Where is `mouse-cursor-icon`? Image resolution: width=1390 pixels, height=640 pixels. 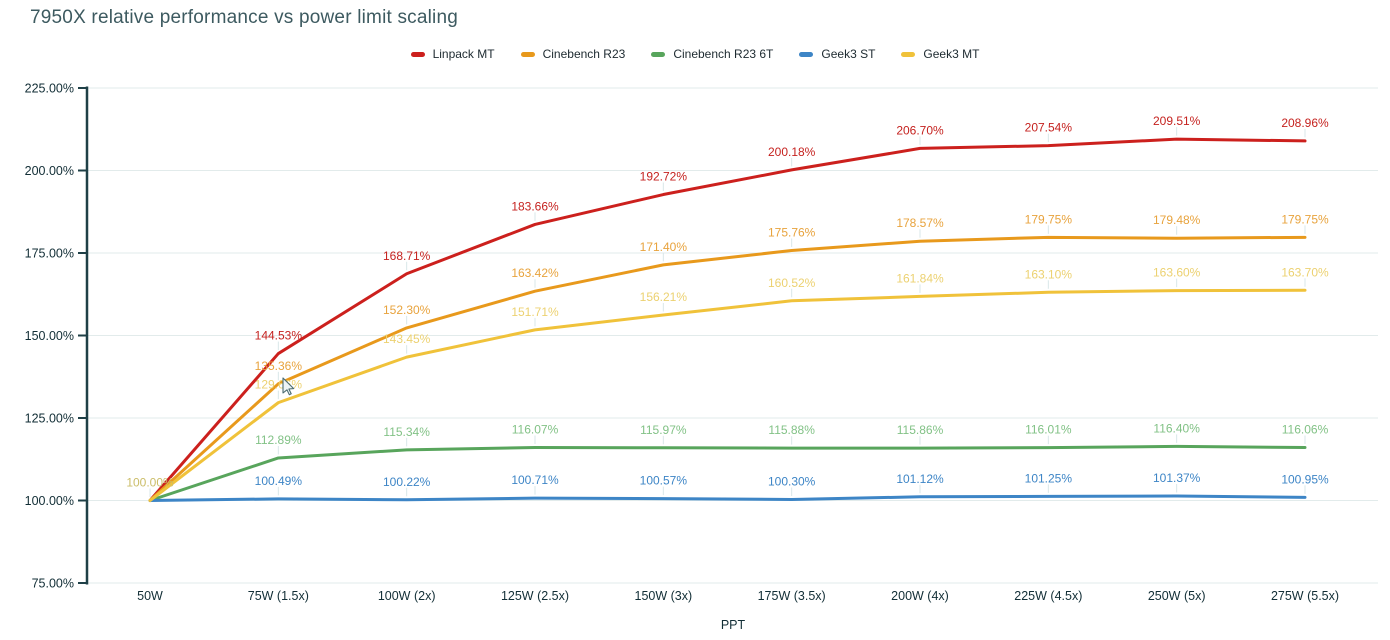 mouse-cursor-icon is located at coordinates (288, 386).